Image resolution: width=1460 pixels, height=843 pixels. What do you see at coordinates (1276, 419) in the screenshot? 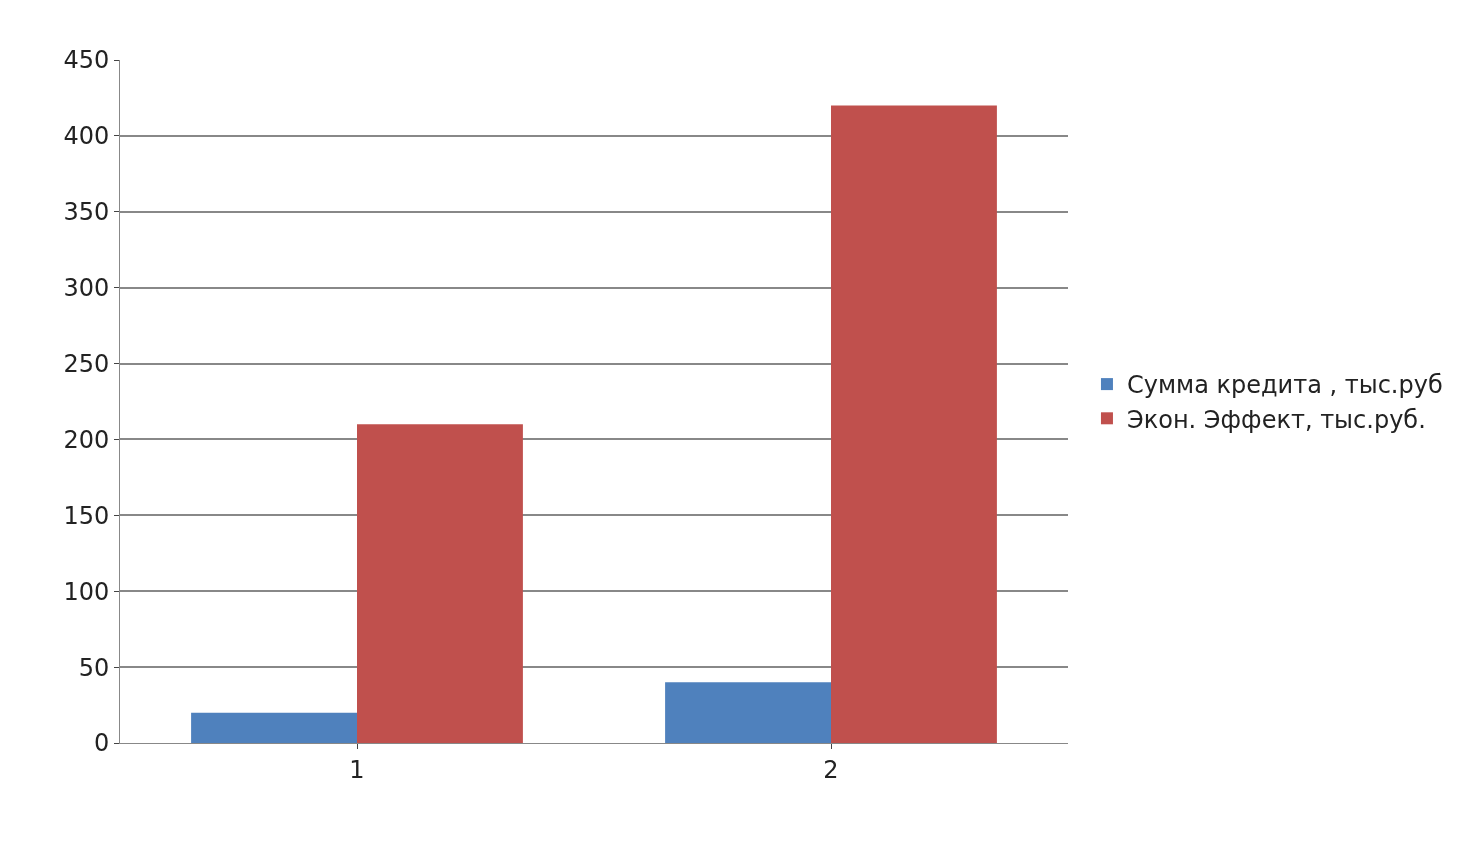
I see `legend-label: Экон. Эффект, тыс.руб.` at bounding box center [1276, 419].